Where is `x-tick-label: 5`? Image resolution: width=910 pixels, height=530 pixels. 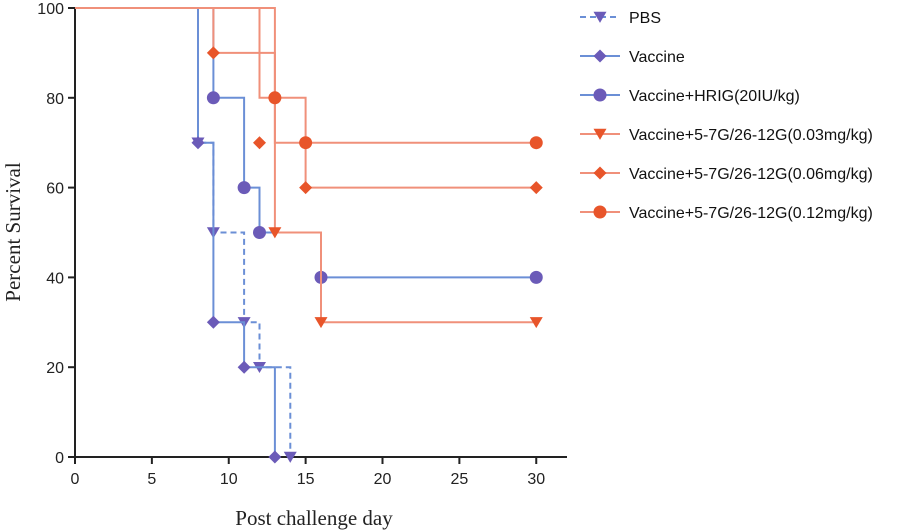
x-tick-label: 5 is located at coordinates (151, 479).